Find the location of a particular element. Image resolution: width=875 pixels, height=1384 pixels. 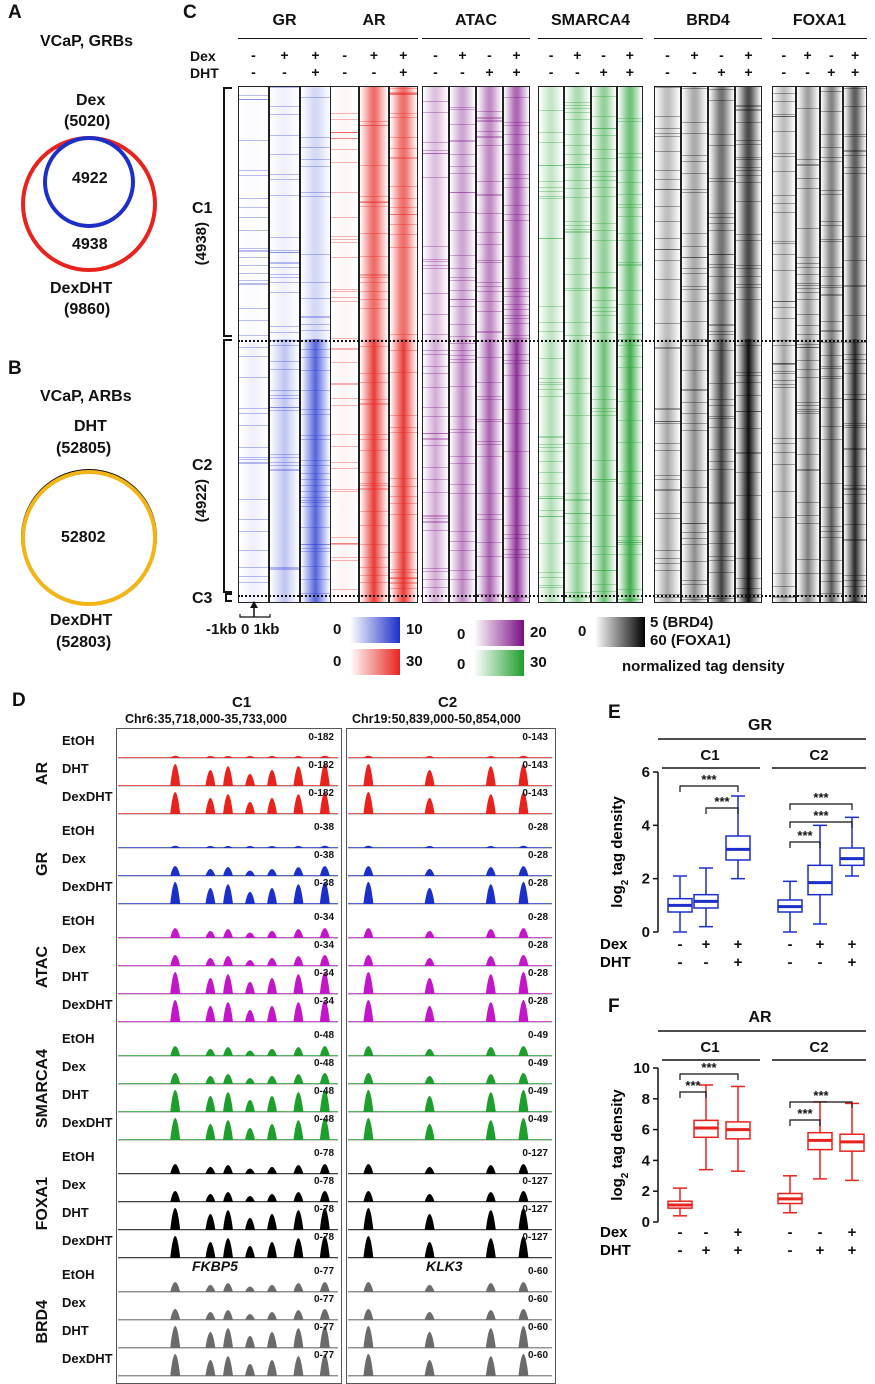

track-foxa1-right: 0-127 is located at coordinates (450, 1188).